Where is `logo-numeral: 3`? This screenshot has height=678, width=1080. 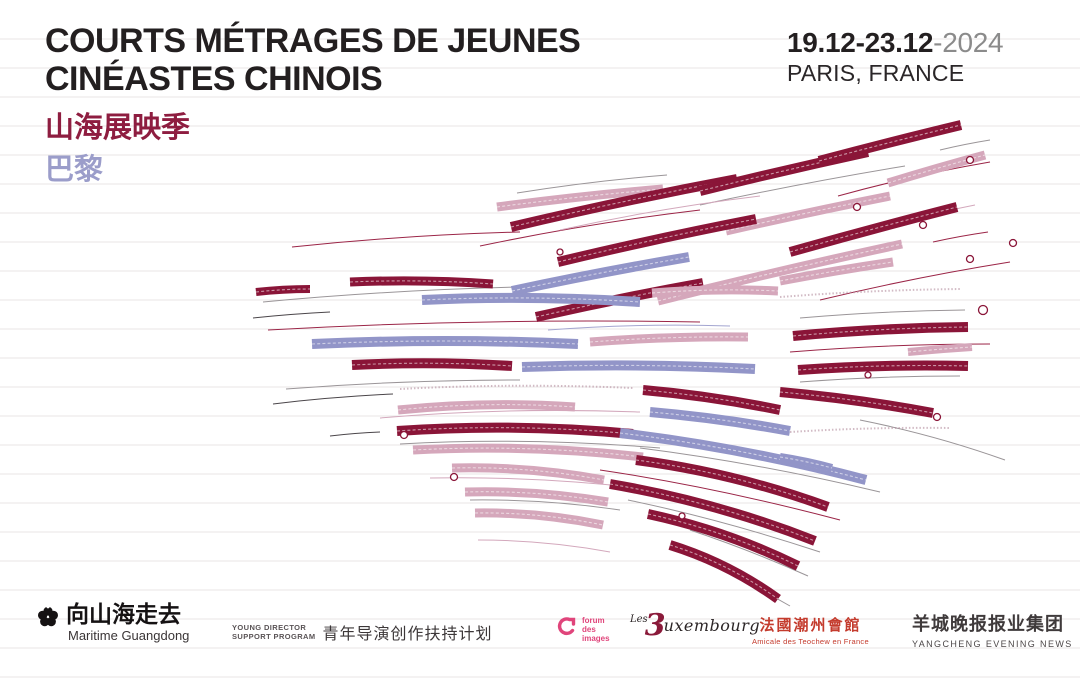 logo-numeral: 3 is located at coordinates (655, 625).